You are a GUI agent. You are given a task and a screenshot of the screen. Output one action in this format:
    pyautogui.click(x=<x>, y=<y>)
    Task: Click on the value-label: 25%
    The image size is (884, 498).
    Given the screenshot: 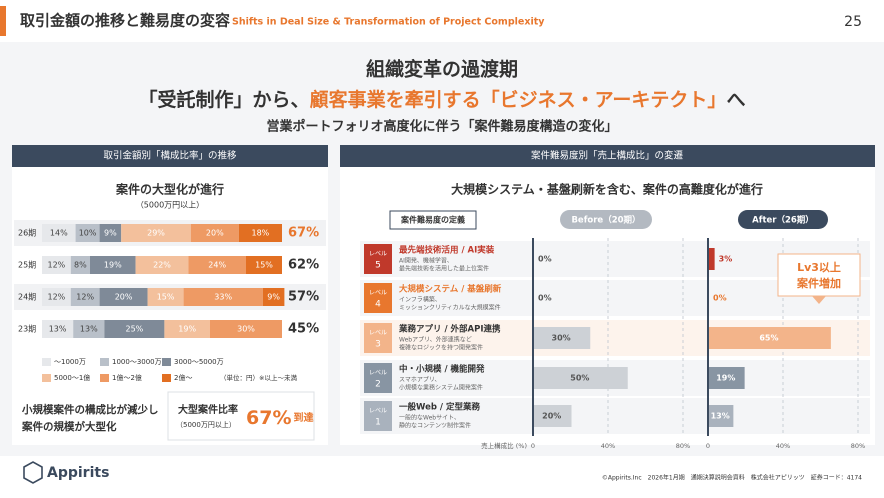 What is the action you would take?
    pyautogui.click(x=135, y=329)
    